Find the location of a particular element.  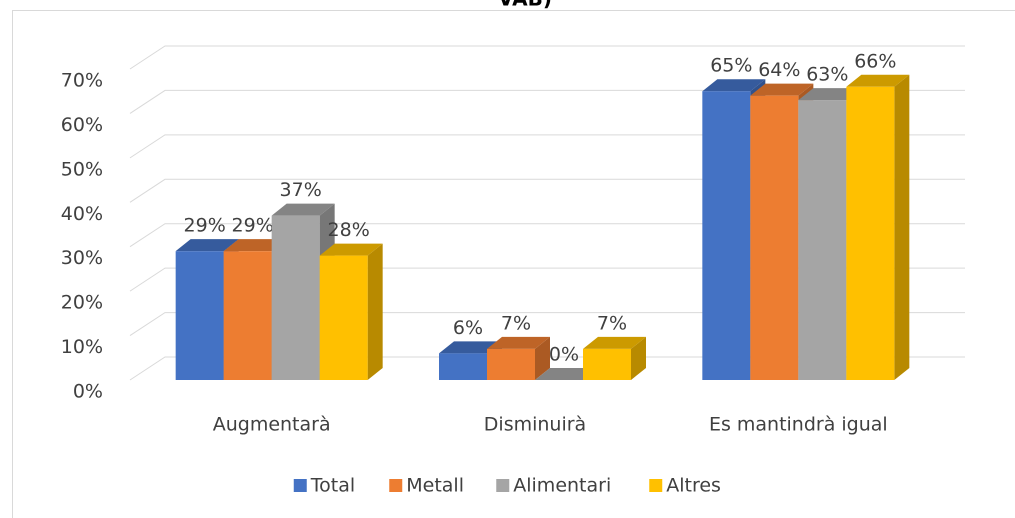

x-tick-label: Disminuirà is located at coordinates (535, 425).